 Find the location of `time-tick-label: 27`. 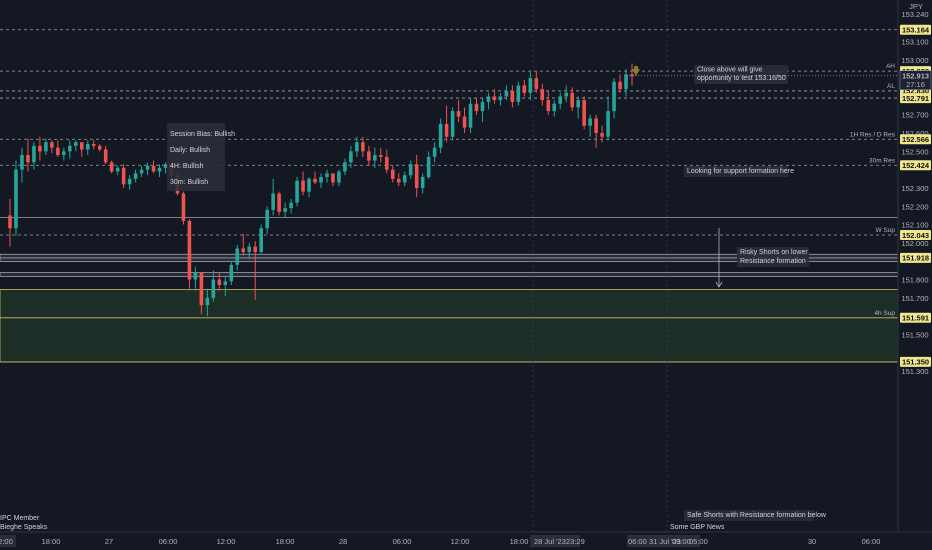

time-tick-label: 27 is located at coordinates (109, 541).